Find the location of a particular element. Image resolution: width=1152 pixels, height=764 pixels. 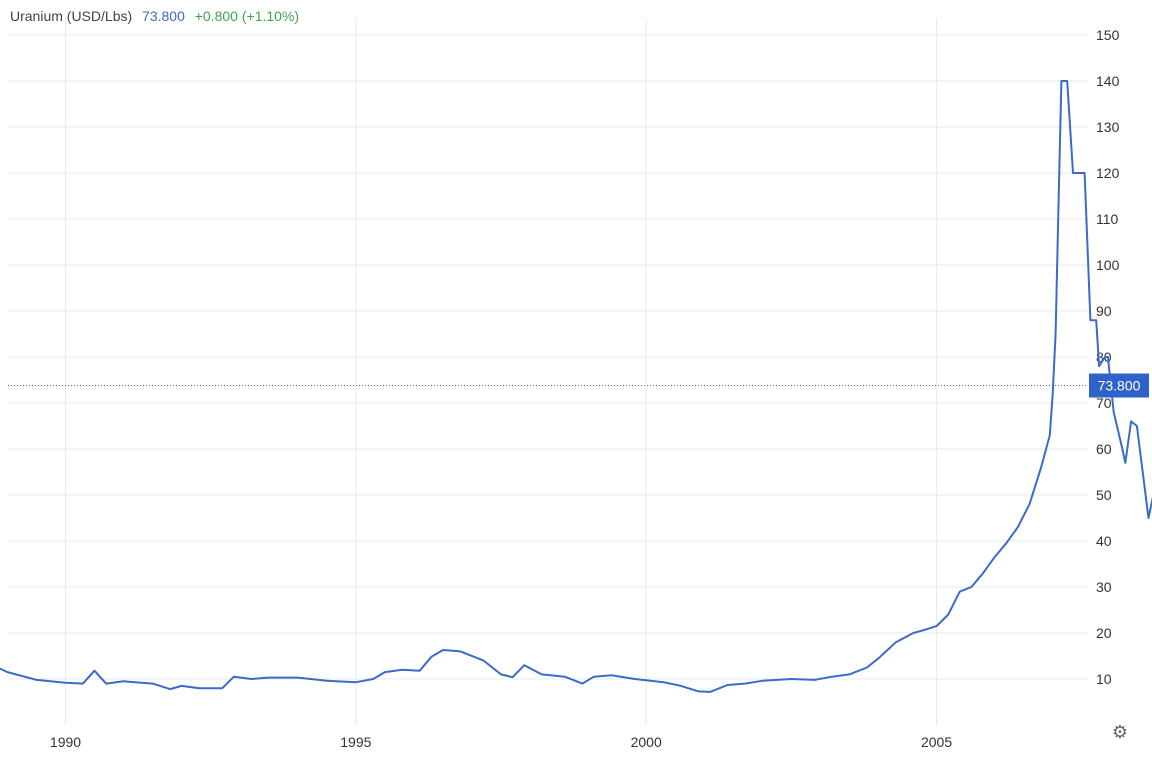

current-value-marker: 73.800 is located at coordinates (578, 385).